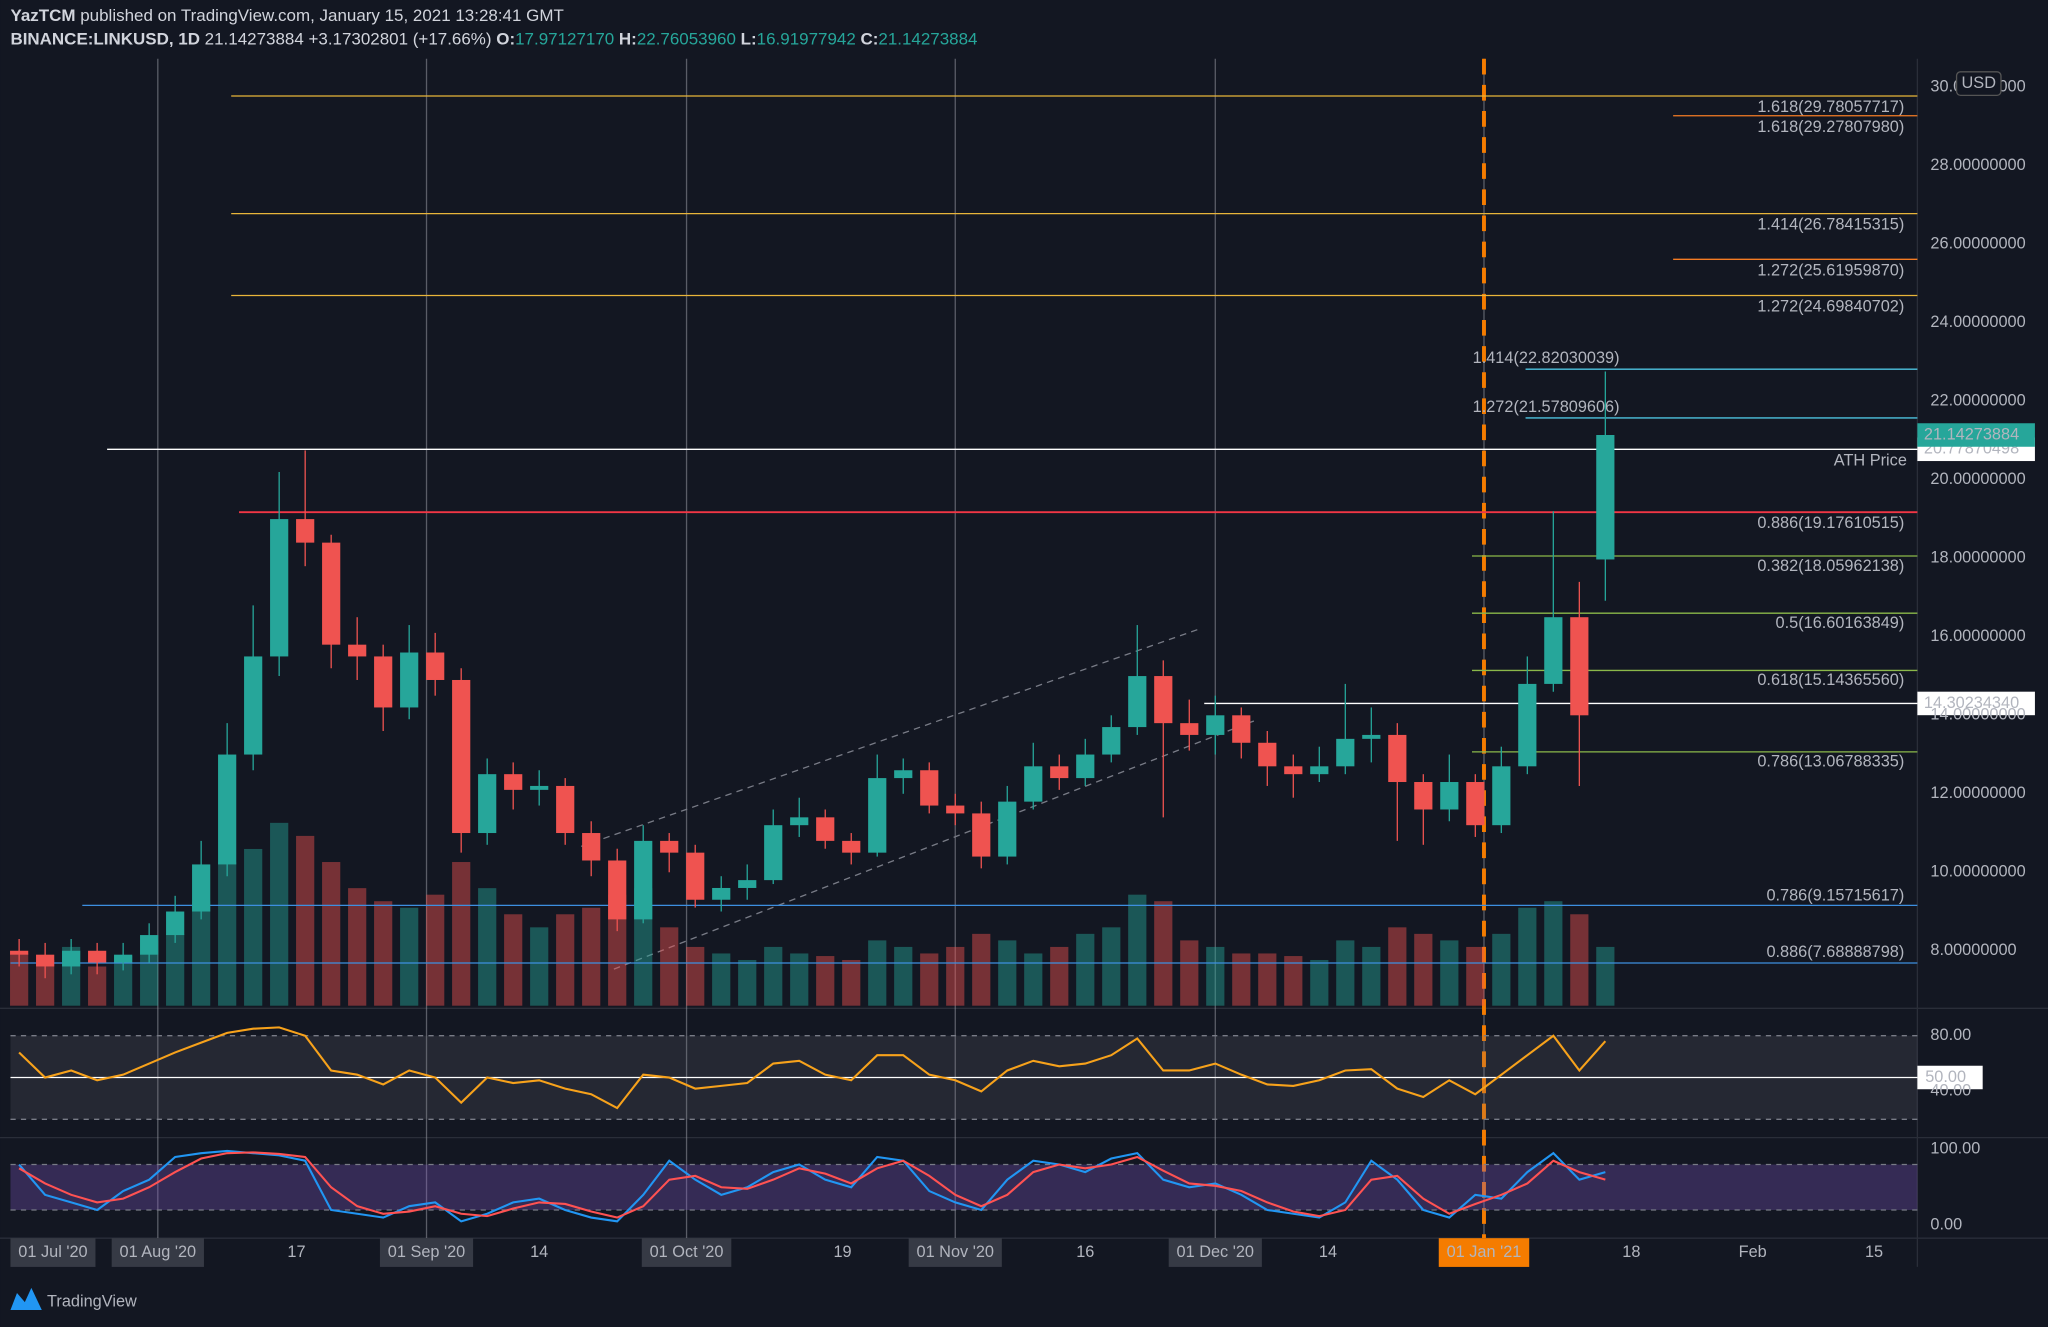 The height and width of the screenshot is (1327, 2048). What do you see at coordinates (1830, 127) in the screenshot?
I see `level-label: 1.618(29.27807980)` at bounding box center [1830, 127].